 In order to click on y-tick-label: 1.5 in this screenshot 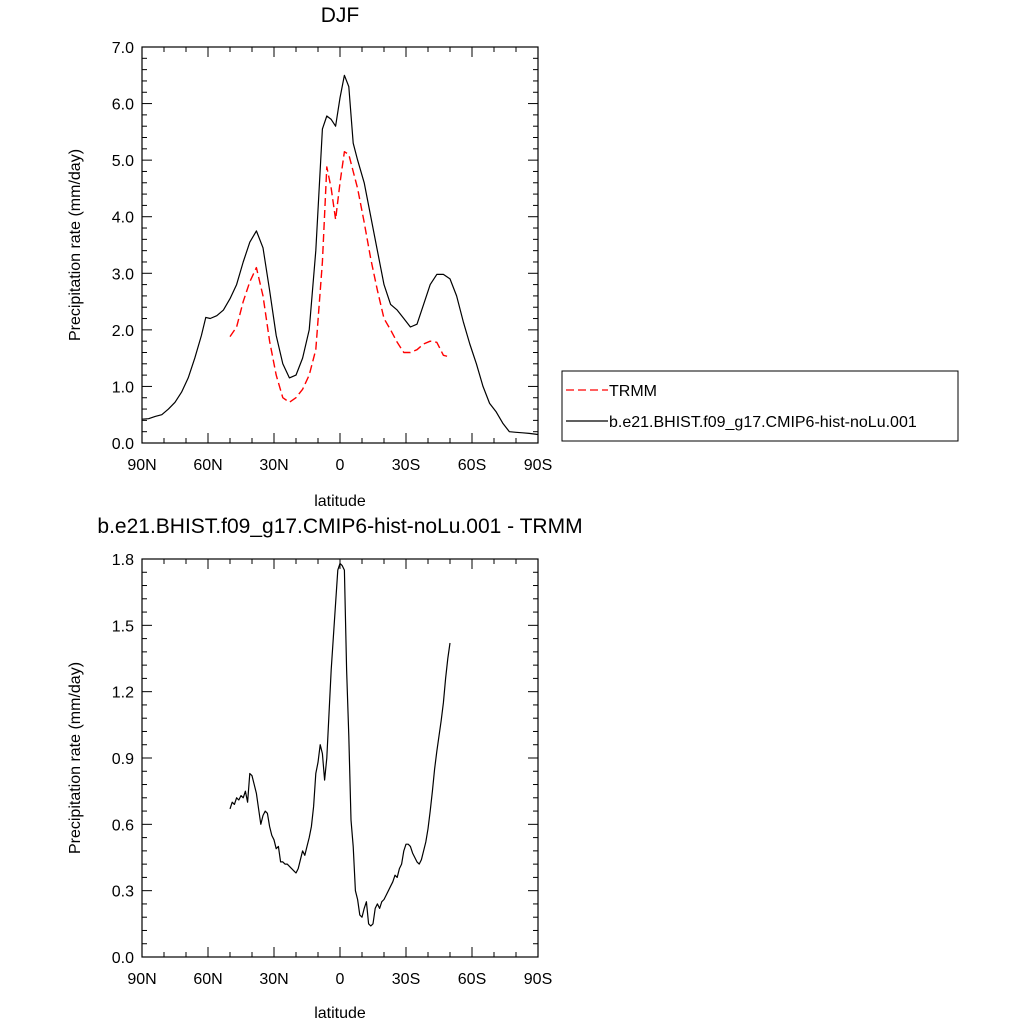, I will do `click(123, 626)`.